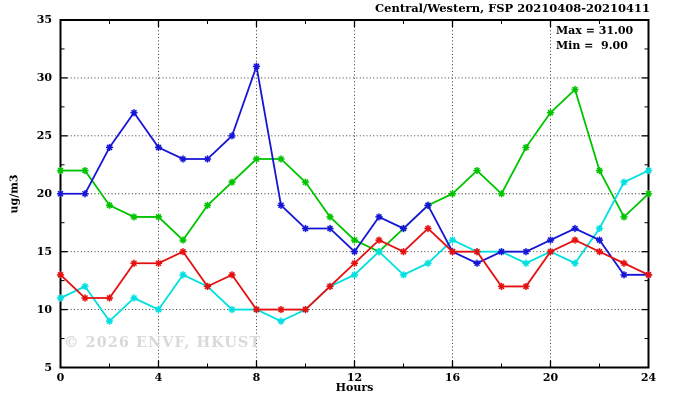 The image size is (674, 409). Describe the element at coordinates (550, 377) in the screenshot. I see `x-tick-label: 20` at that location.